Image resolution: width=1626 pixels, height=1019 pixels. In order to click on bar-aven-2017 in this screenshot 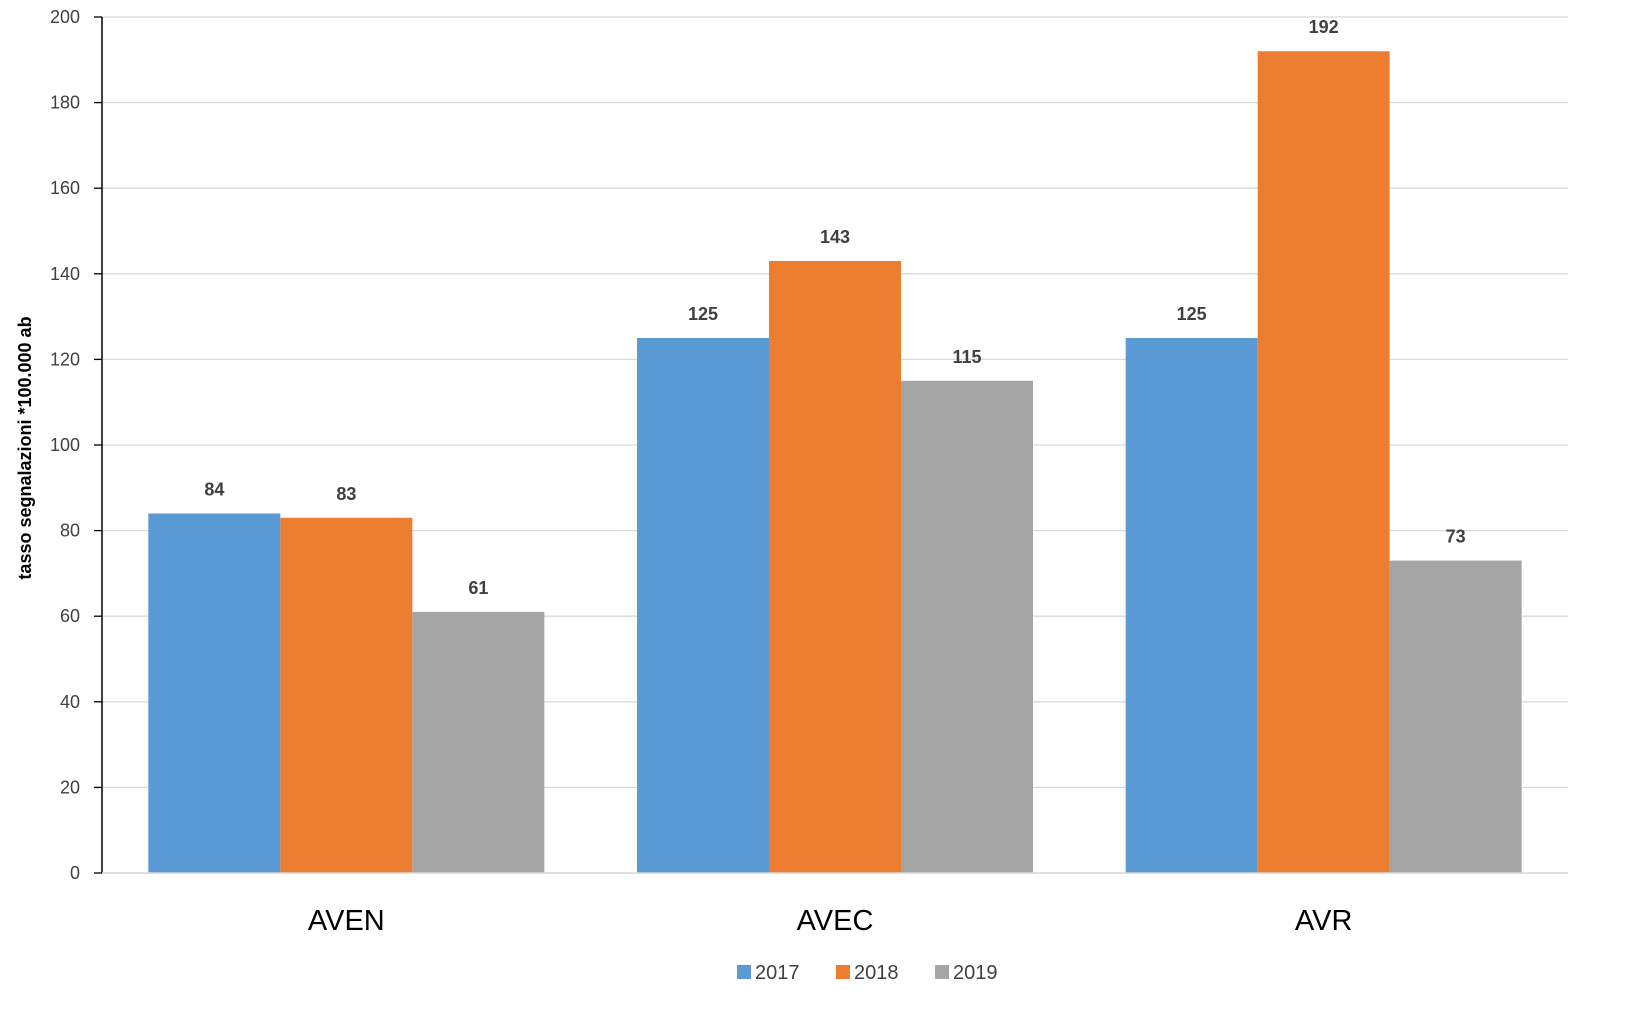, I will do `click(214, 693)`.